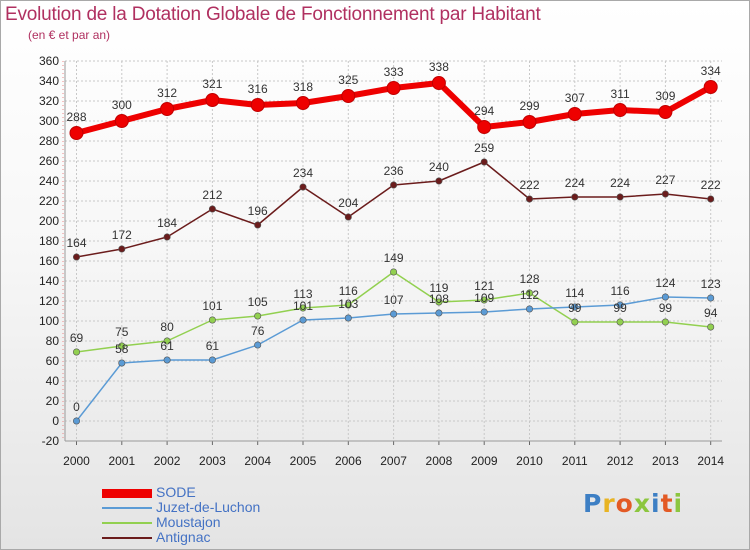  Describe the element at coordinates (53, 361) in the screenshot. I see `y-tick-label: 60` at that location.